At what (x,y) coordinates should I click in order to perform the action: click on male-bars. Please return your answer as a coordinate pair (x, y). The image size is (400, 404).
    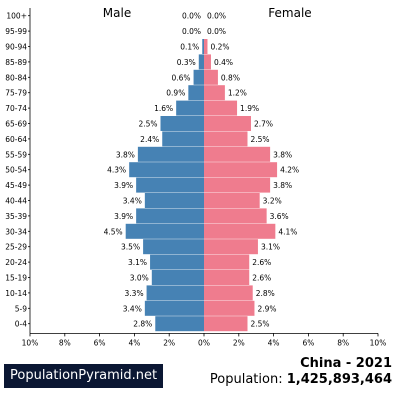
    Looking at the image, I should click on (164, 185).